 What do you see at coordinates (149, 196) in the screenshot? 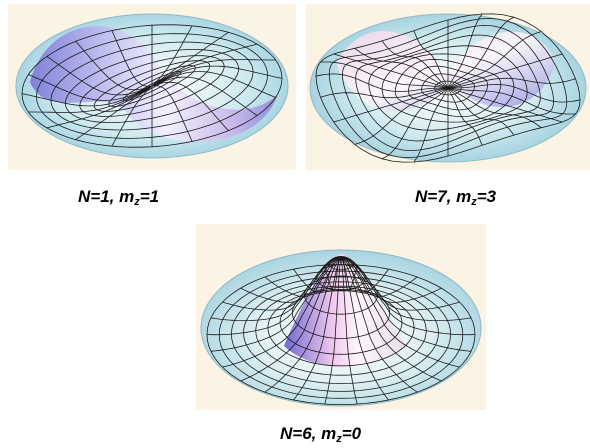
I see `caption-value-part: =1` at bounding box center [149, 196].